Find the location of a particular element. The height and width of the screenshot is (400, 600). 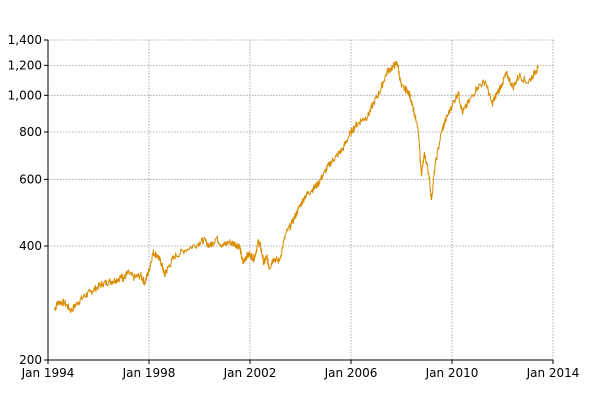

y-tick-label: 1,200 is located at coordinates (25, 65).